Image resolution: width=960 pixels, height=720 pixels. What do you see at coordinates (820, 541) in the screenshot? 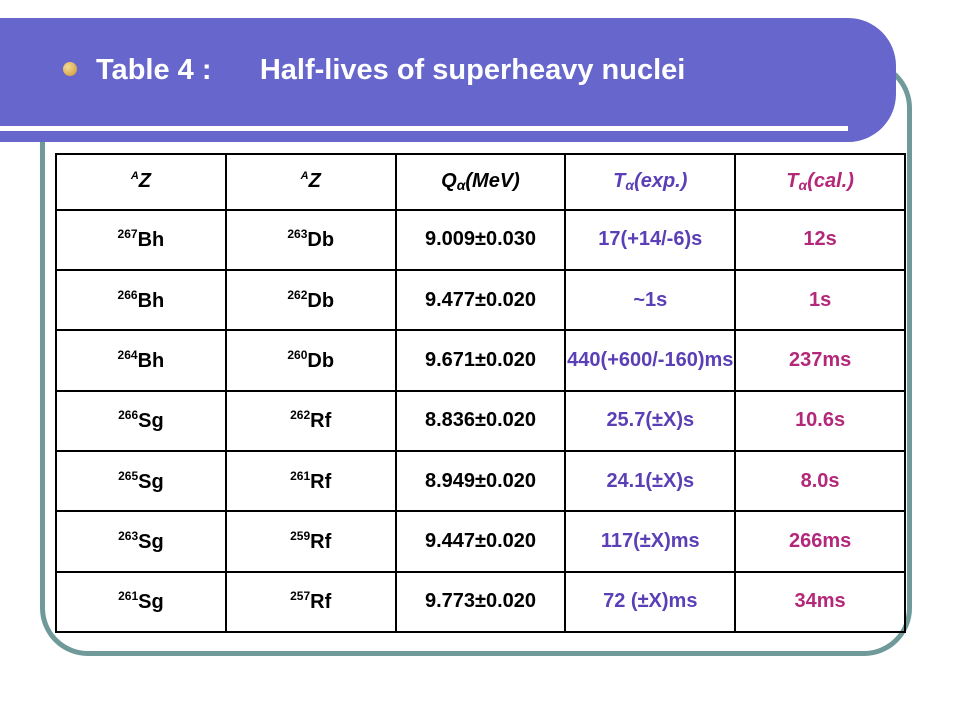
I see `t-cal-cell: 266ms` at bounding box center [820, 541].